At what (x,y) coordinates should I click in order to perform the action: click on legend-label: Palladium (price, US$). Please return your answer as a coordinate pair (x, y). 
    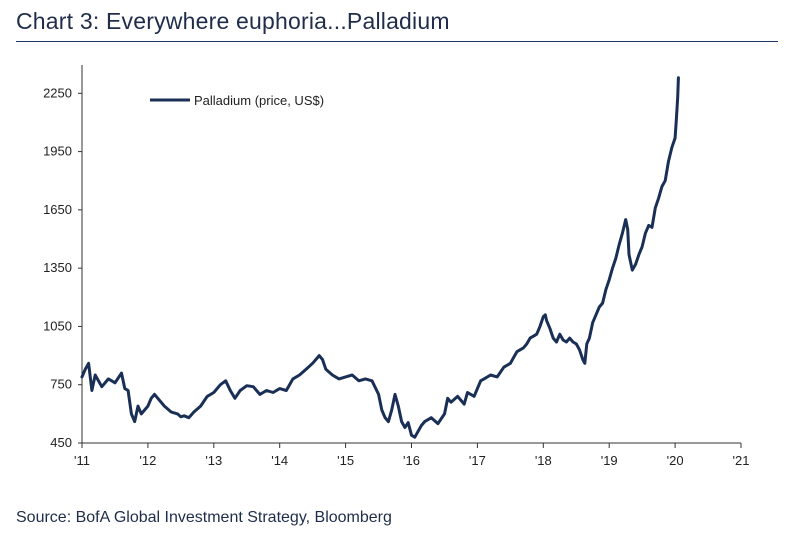
    Looking at the image, I should click on (259, 100).